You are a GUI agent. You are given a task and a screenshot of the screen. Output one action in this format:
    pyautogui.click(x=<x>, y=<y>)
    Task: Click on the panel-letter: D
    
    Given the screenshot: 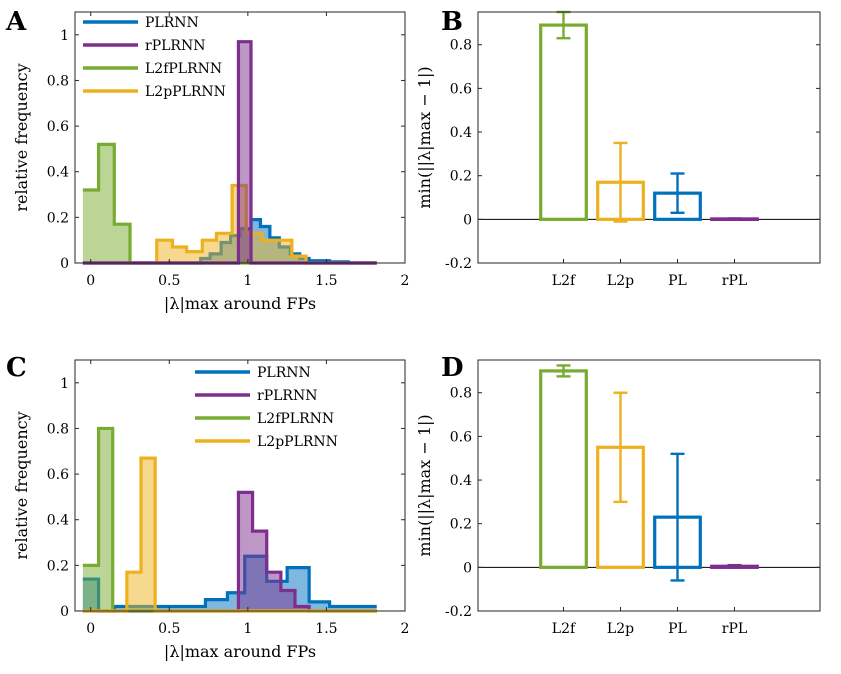 What is the action you would take?
    pyautogui.click(x=452, y=368)
    